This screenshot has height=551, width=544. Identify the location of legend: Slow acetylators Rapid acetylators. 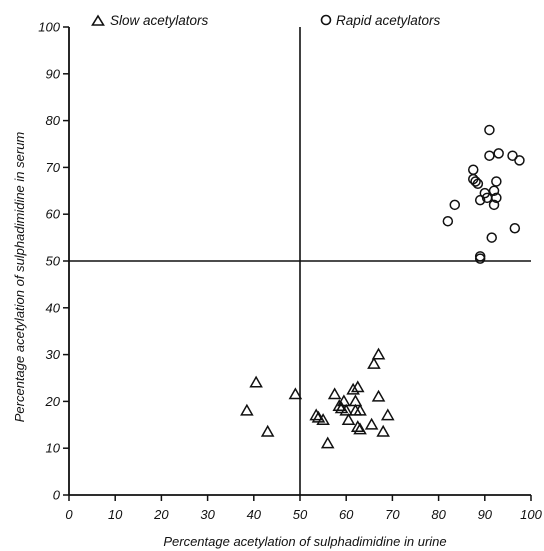
(266, 20).